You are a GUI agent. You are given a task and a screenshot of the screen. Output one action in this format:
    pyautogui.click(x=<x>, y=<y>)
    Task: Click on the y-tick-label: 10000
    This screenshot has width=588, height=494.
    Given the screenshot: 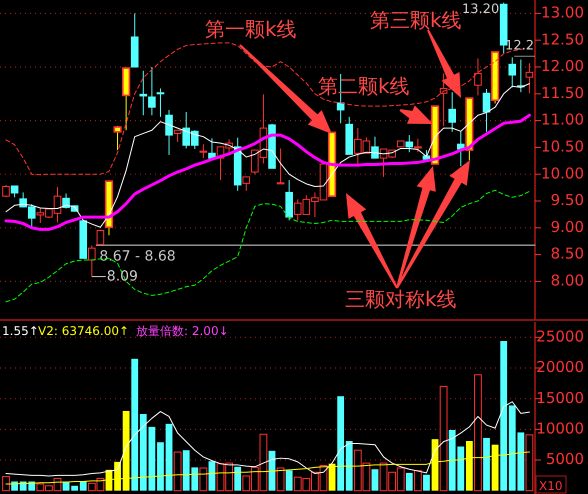 What is the action you would take?
    pyautogui.click(x=560, y=428)
    